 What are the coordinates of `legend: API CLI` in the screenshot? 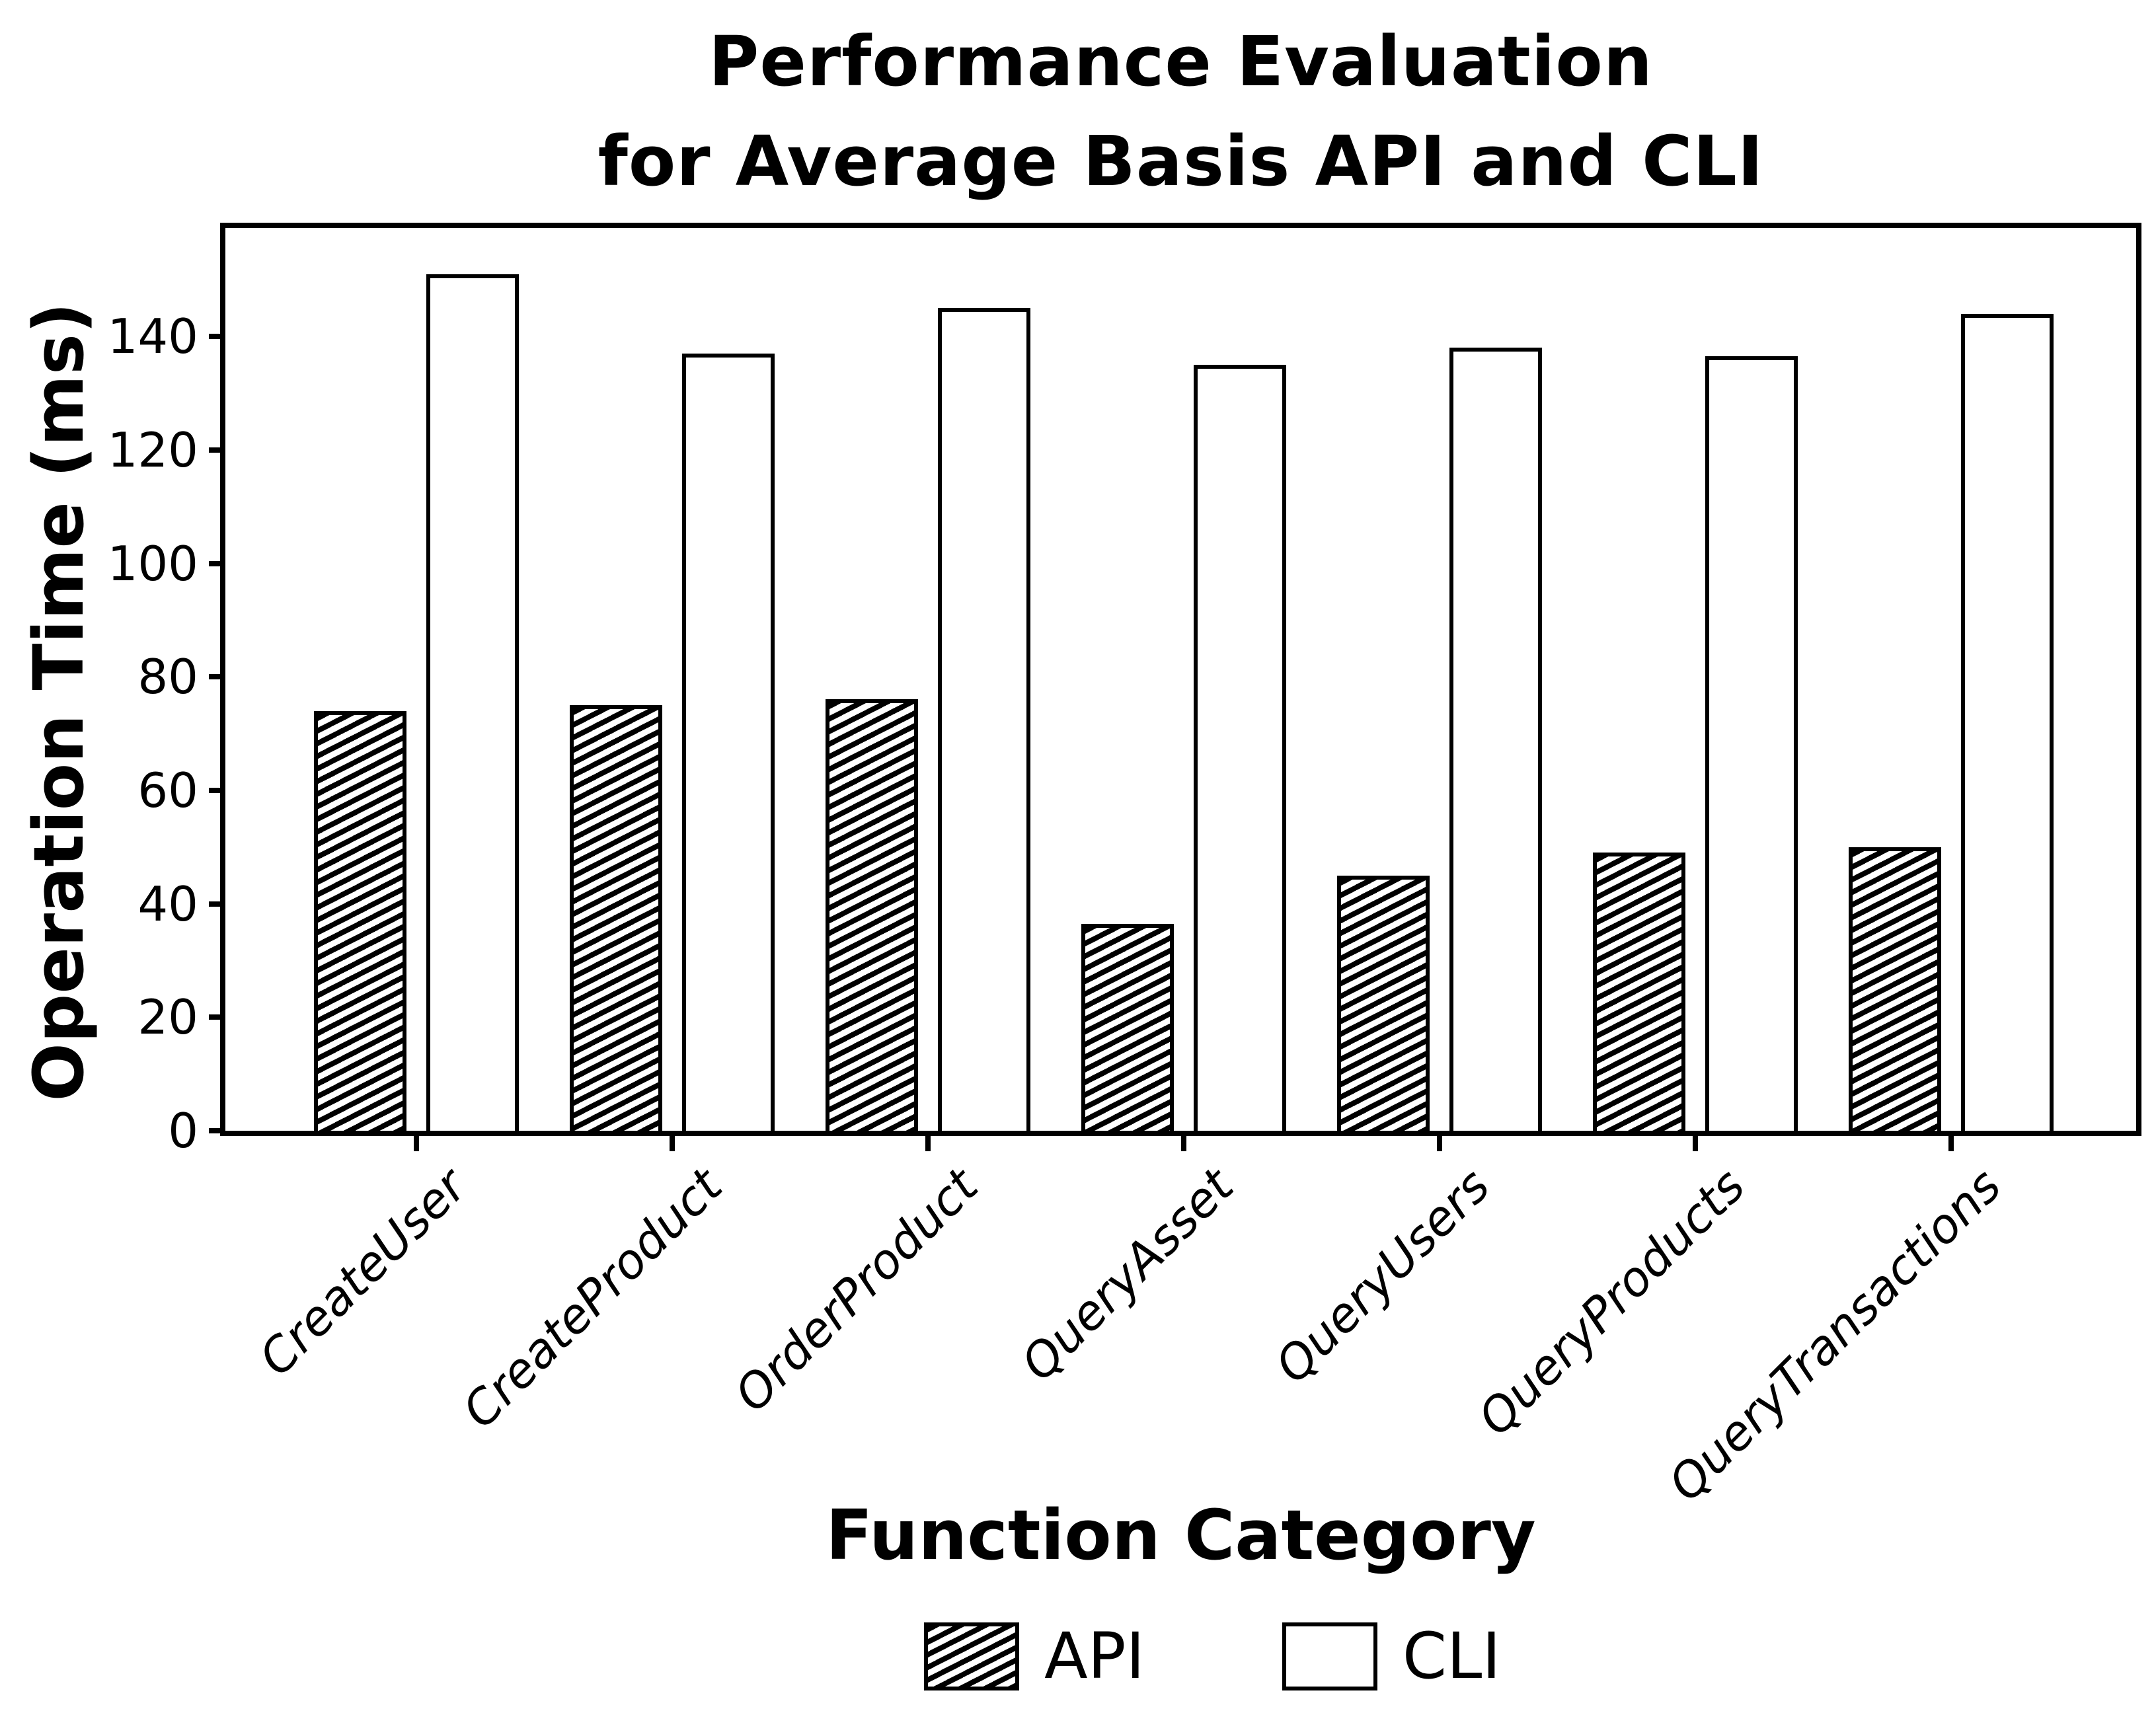 It's located at (1212, 1656).